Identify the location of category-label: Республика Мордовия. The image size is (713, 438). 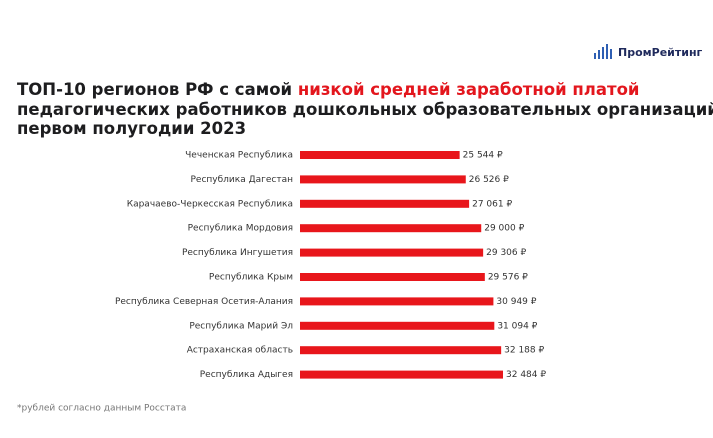
(240, 229).